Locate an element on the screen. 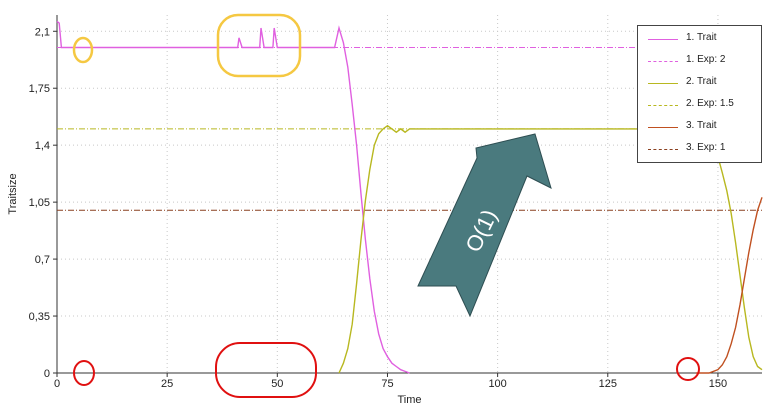 The image size is (776, 412). y-tick-label: 2,1 is located at coordinates (42, 32).